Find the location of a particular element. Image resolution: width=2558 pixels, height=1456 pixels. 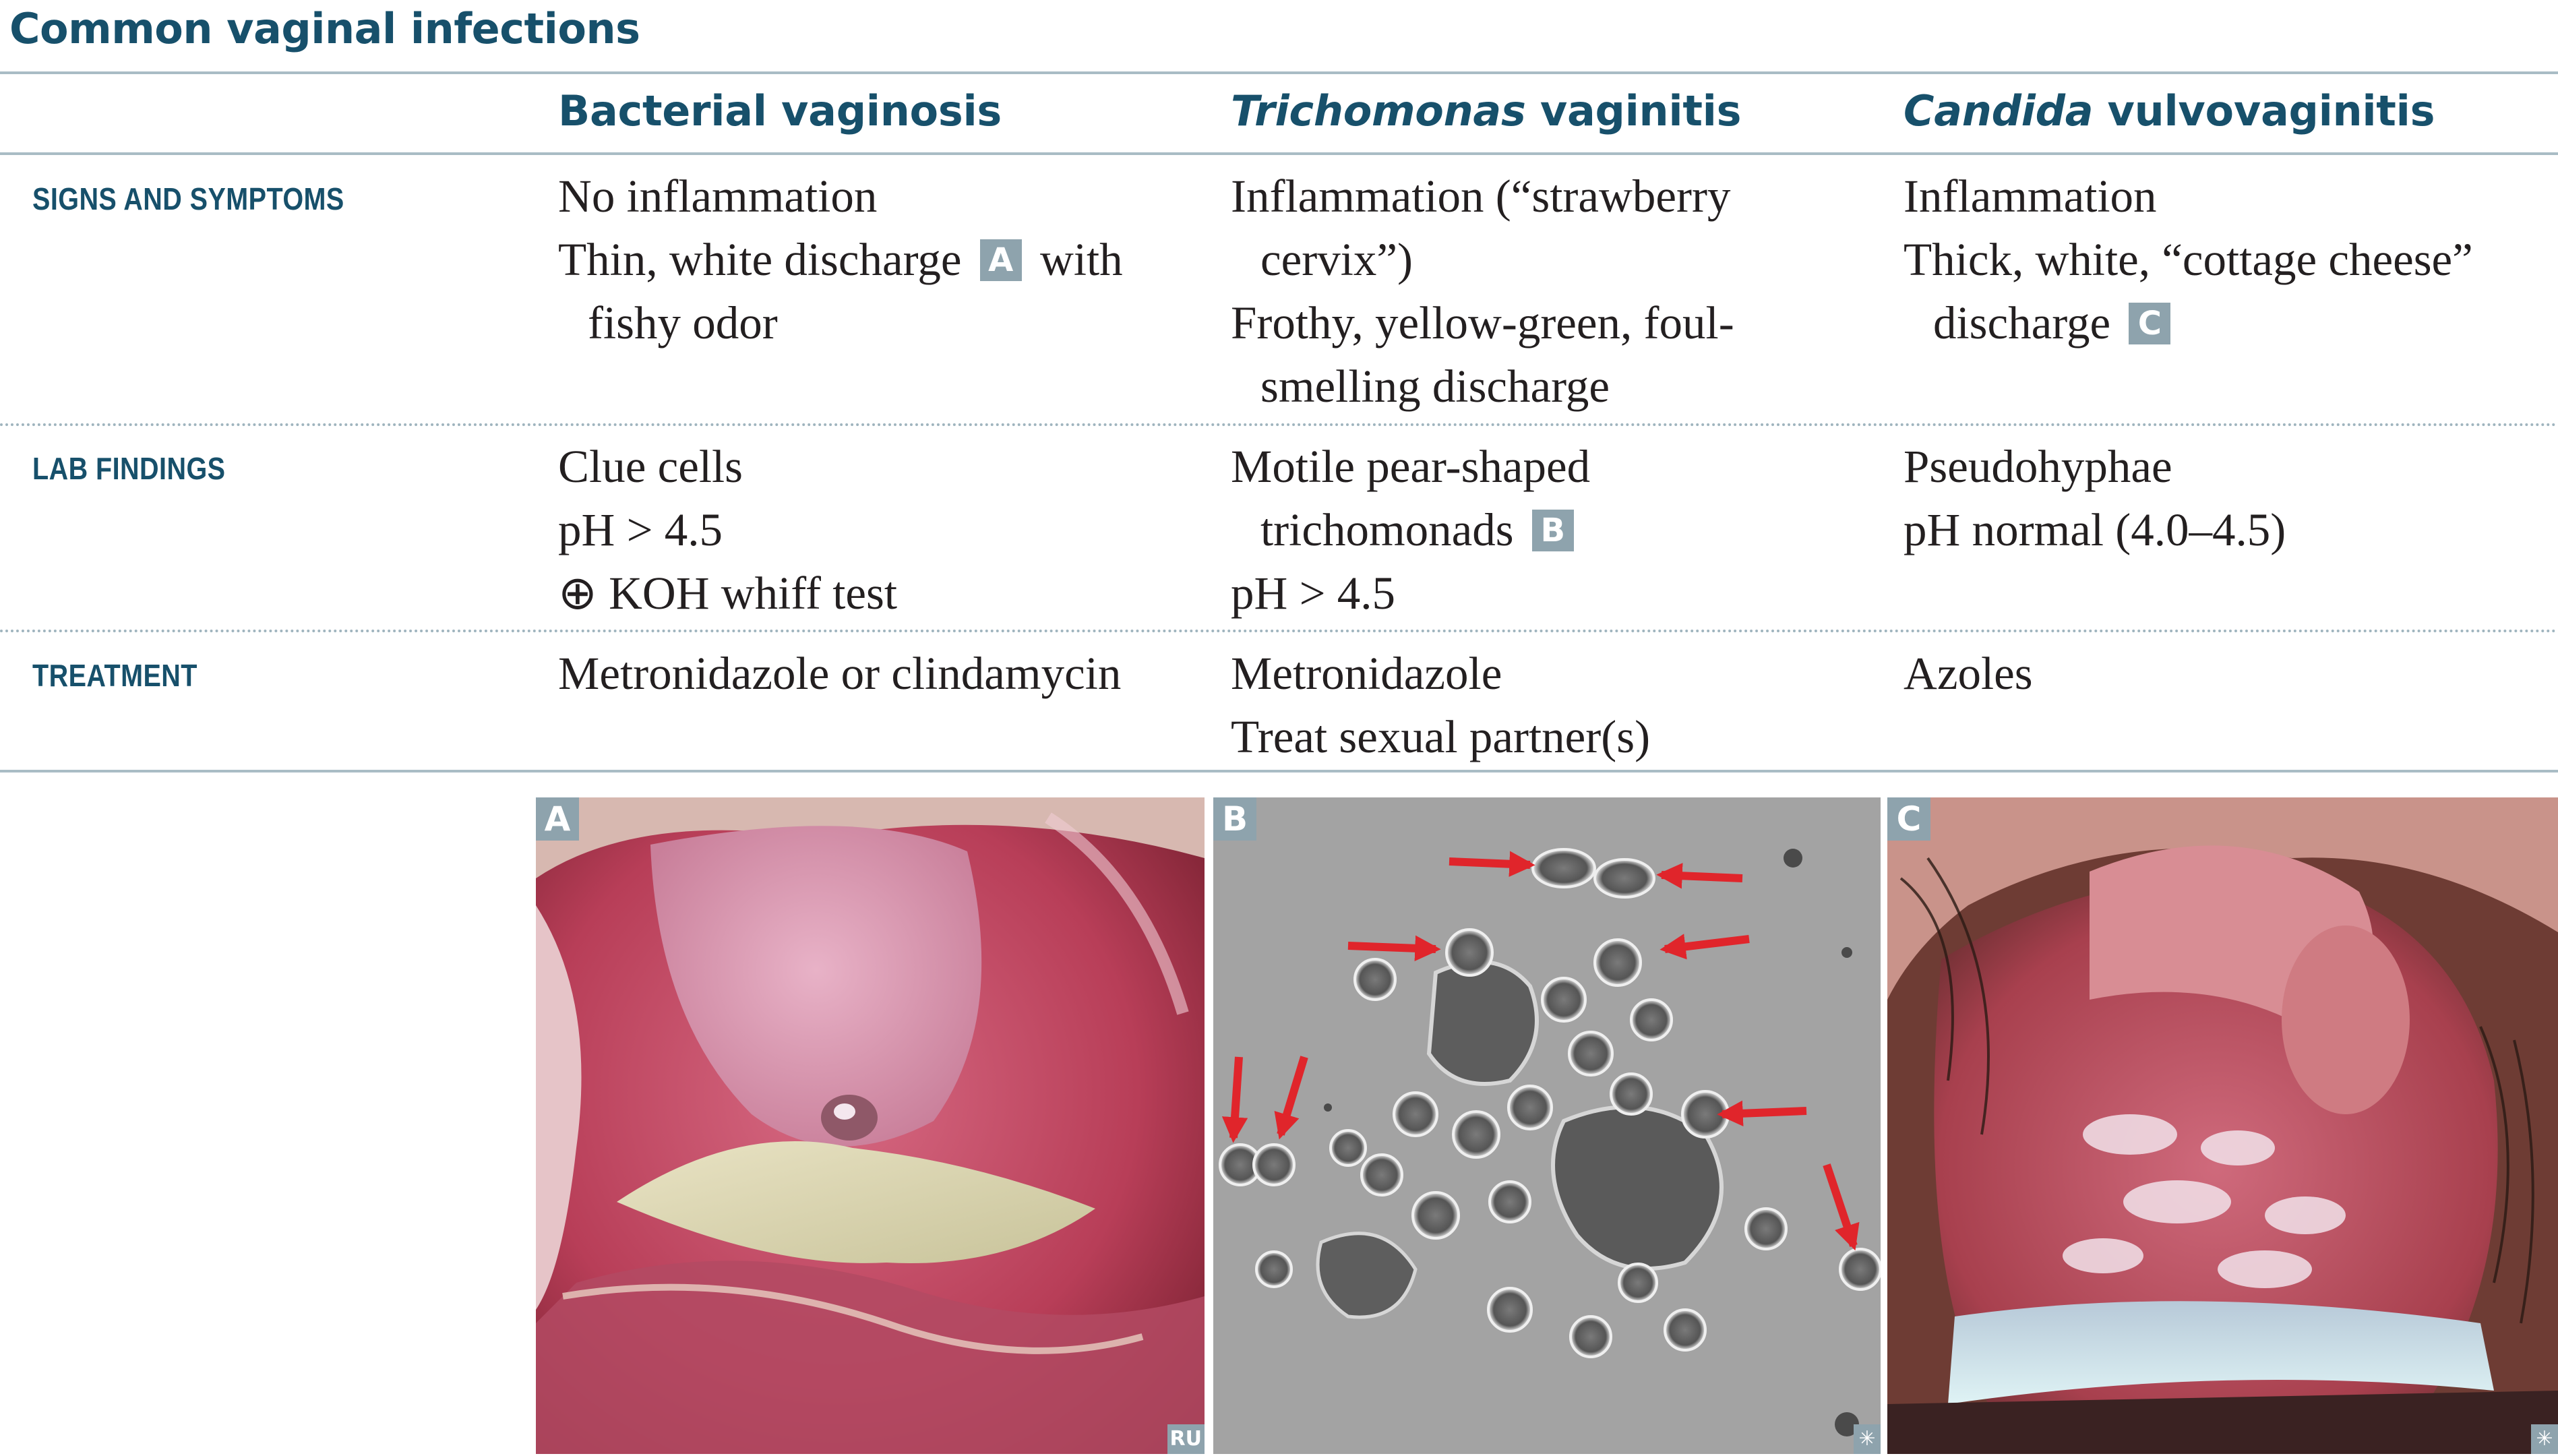

title-rule is located at coordinates (1279, 72).